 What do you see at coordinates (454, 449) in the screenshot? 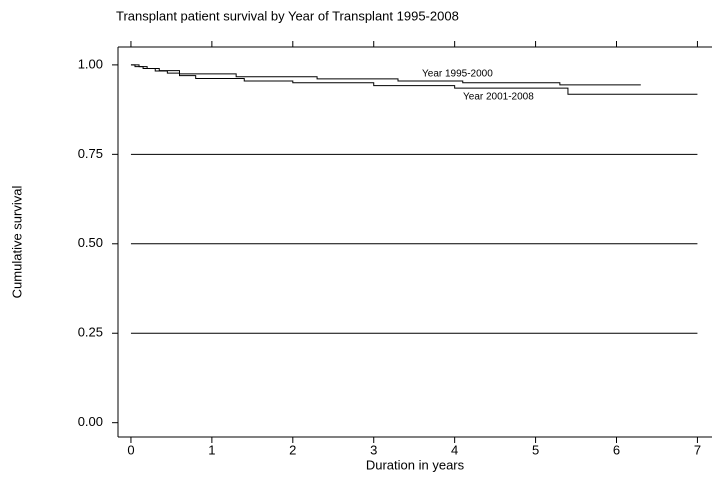
I see `x-tick-label: 4` at bounding box center [454, 449].